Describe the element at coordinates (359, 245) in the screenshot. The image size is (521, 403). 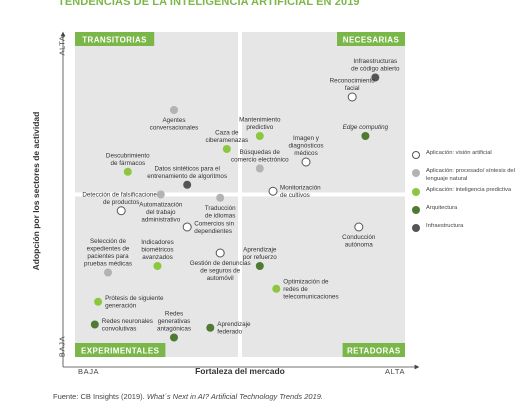
I see `point-label-line: autónoma` at that location.